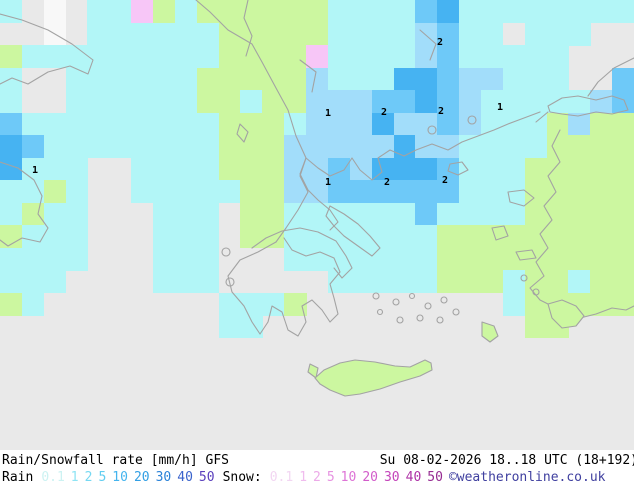  What do you see at coordinates (53, 477) in the screenshot?
I see `scale-value: 0.1` at bounding box center [53, 477].